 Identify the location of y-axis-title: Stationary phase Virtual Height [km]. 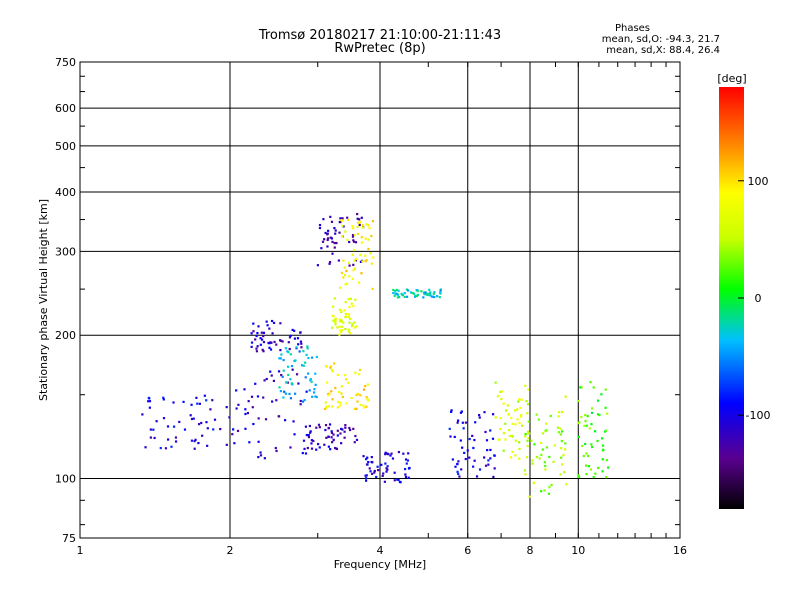
(43, 300).